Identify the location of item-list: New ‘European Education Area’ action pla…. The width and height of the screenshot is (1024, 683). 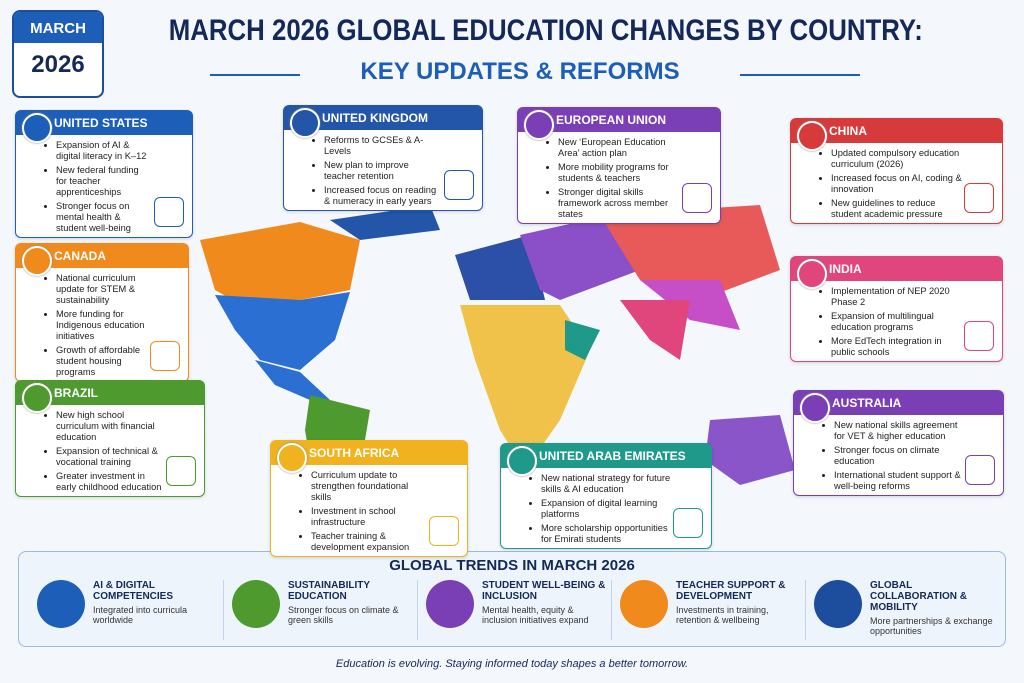
(619, 178).